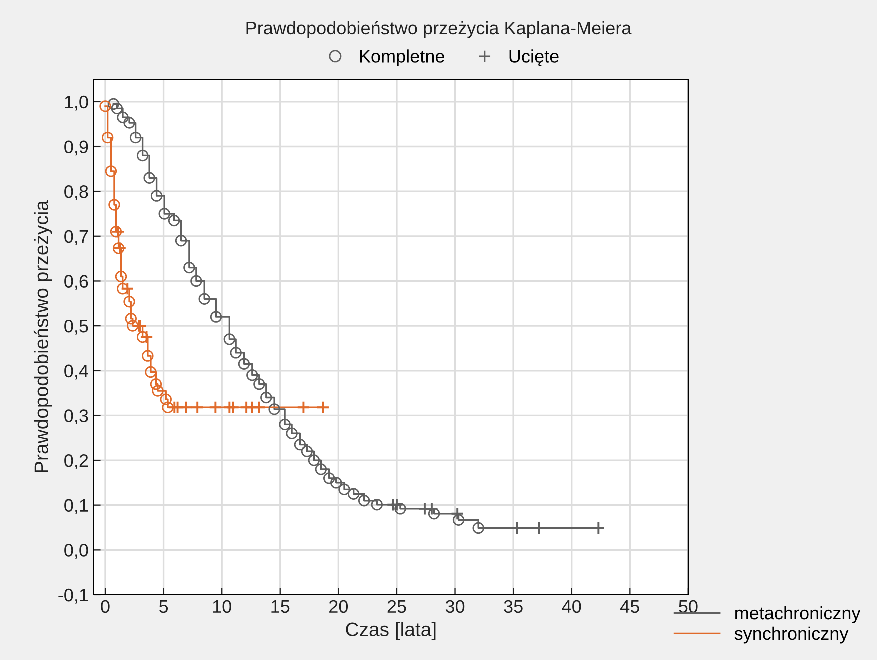 The image size is (877, 660). I want to click on y-tick-label: 0,7, so click(76, 238).